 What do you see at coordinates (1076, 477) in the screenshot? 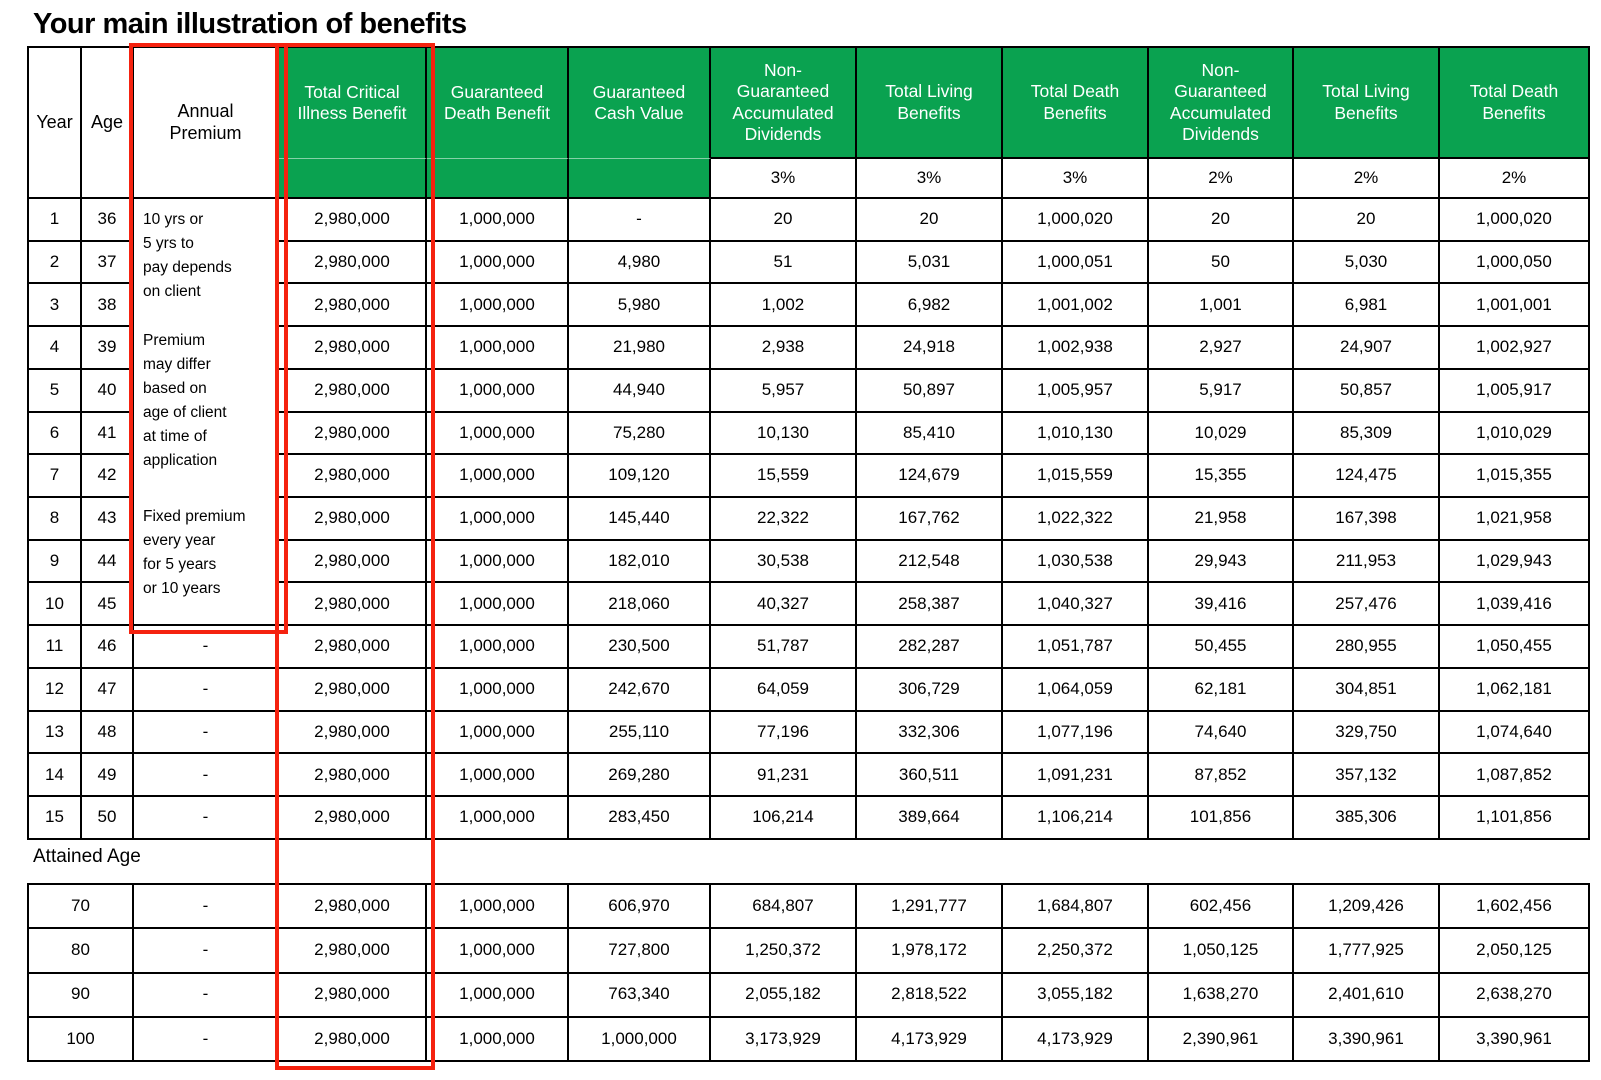
I see `value-cell: 1,015,559` at bounding box center [1076, 477].